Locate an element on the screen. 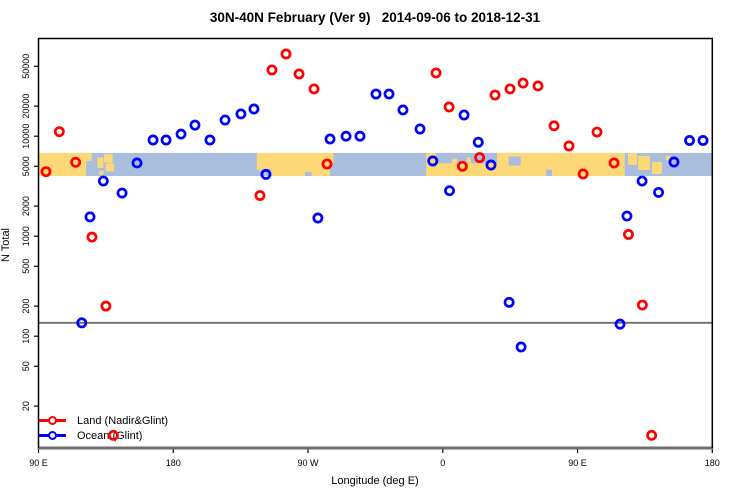  ocean-series-ring-icon is located at coordinates (52, 435).